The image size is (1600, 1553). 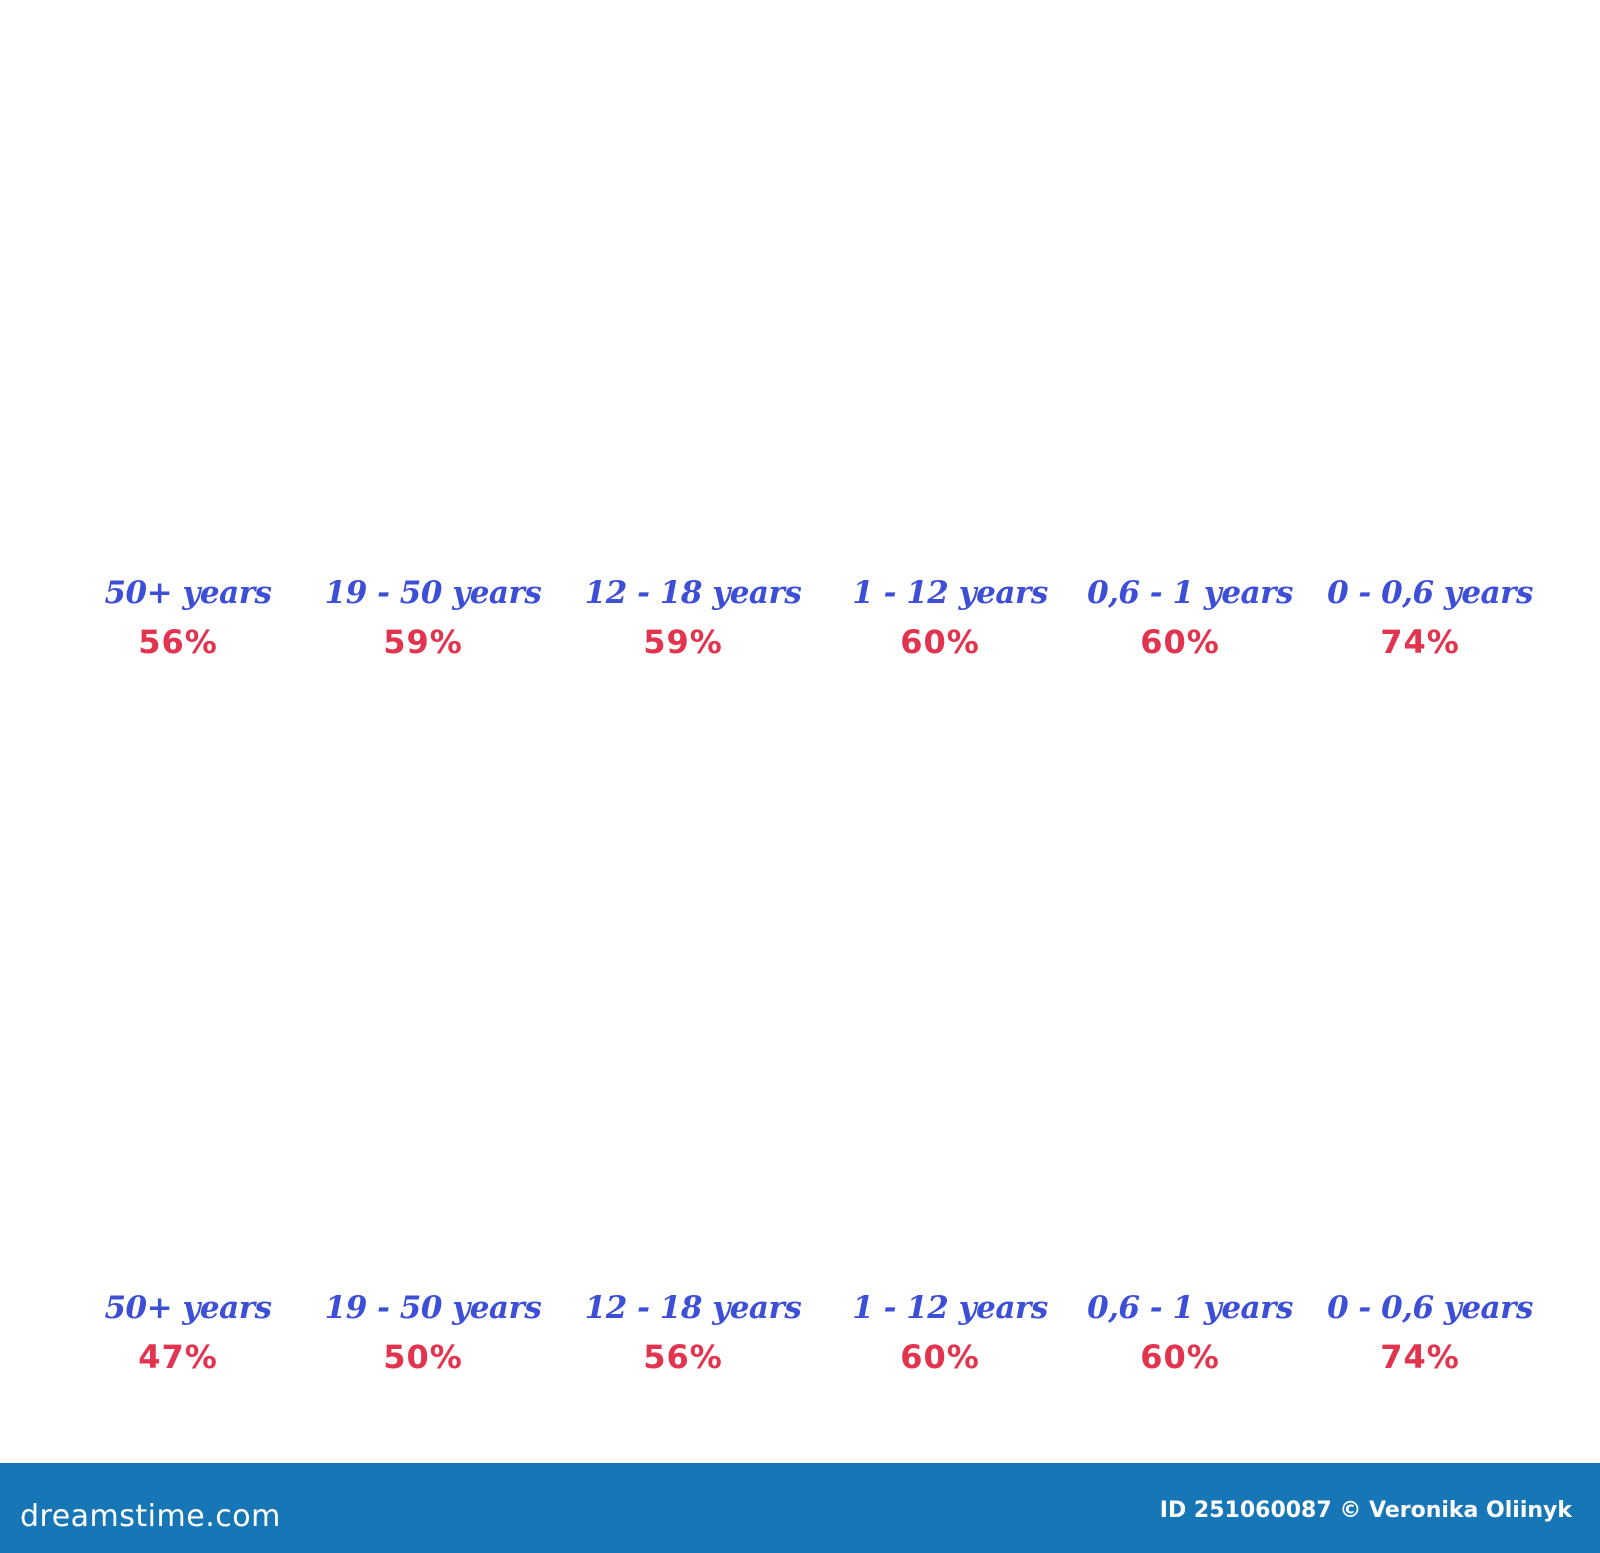 What do you see at coordinates (1190, 1120) in the screenshot?
I see `toddler-girl-silhouette` at bounding box center [1190, 1120].